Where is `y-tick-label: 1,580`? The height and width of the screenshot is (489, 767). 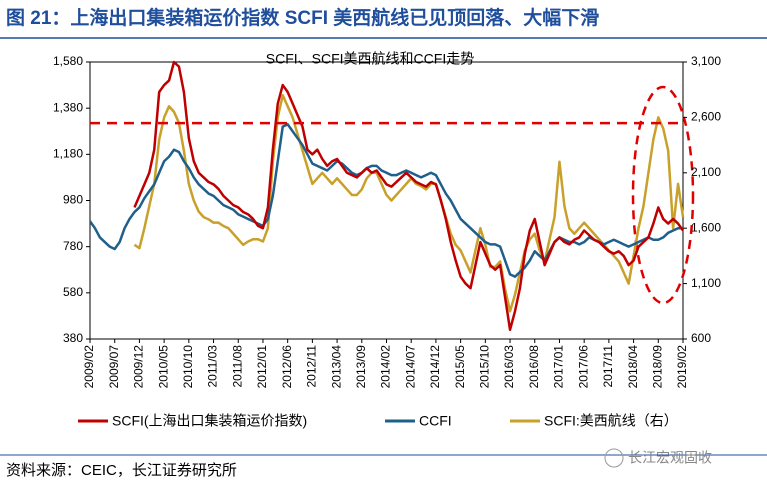
y-tick-label: 1,580 is located at coordinates (68, 61).